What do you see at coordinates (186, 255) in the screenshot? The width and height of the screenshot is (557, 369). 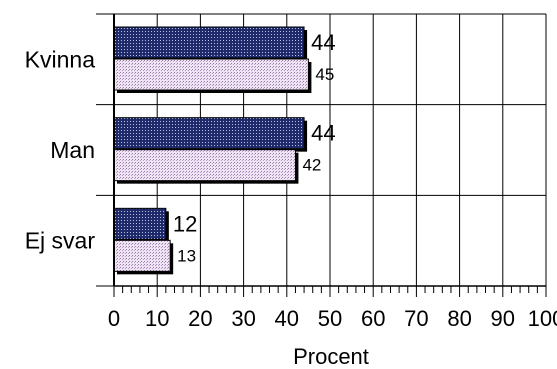 I see `data-label: 13` at bounding box center [186, 255].